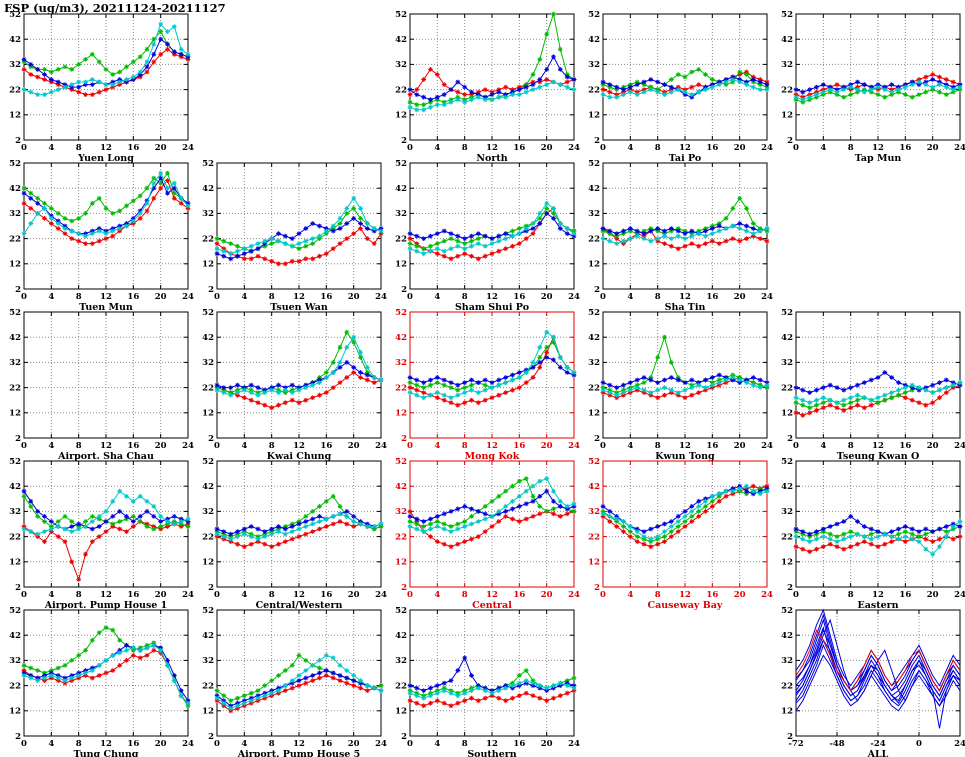 The width and height of the screenshot is (965, 757). I want to click on series-line-red, so click(878, 660).